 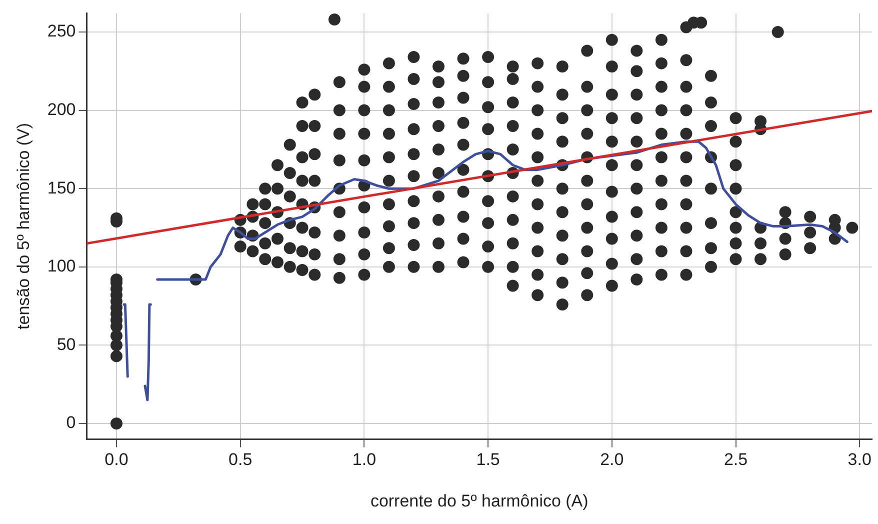 I want to click on y-tick-label: 150, so click(x=61, y=188).